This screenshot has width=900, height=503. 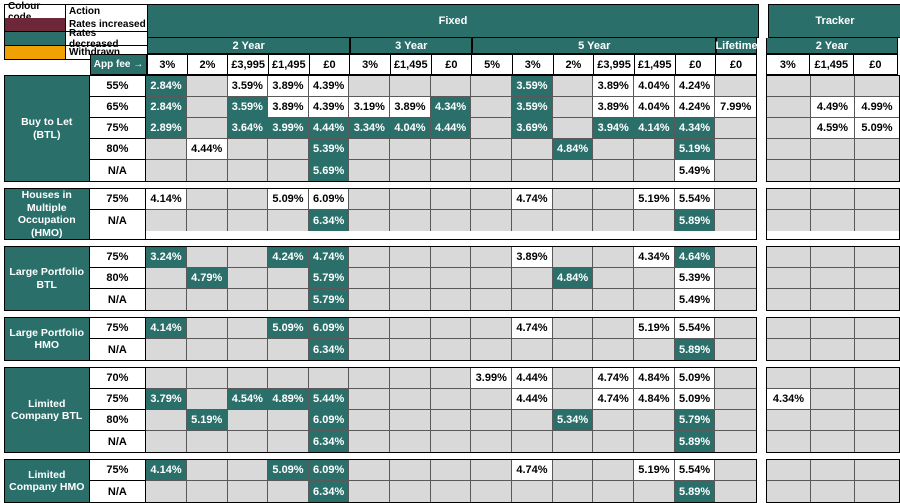 I want to click on rate-cell-decreased: 6.34%, so click(x=329, y=220).